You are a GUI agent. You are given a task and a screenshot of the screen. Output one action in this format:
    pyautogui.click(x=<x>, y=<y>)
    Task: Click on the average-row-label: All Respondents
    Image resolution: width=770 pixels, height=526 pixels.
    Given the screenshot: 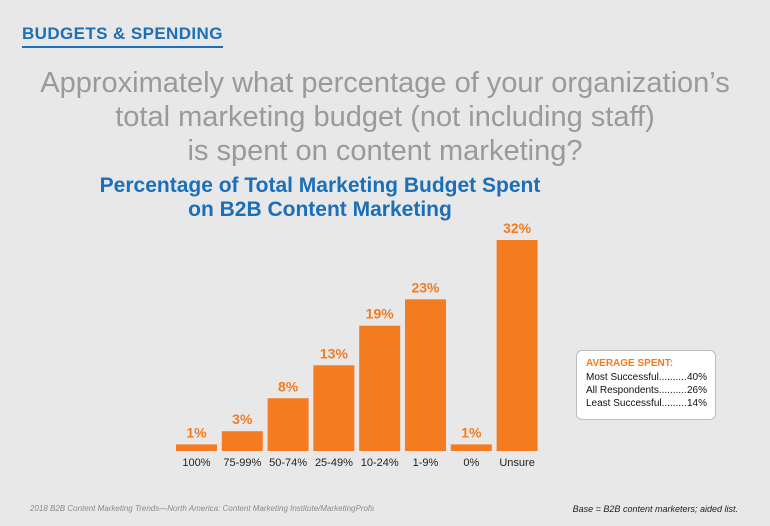 What is the action you would take?
    pyautogui.click(x=622, y=390)
    